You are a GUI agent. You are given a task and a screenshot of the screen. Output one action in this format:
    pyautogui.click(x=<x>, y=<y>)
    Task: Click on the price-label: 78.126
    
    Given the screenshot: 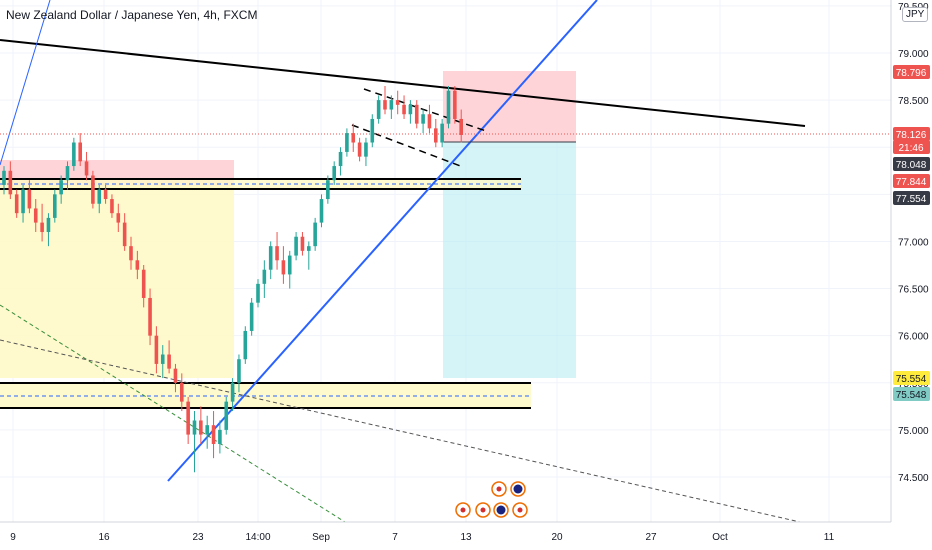 What is the action you would take?
    pyautogui.click(x=911, y=135)
    